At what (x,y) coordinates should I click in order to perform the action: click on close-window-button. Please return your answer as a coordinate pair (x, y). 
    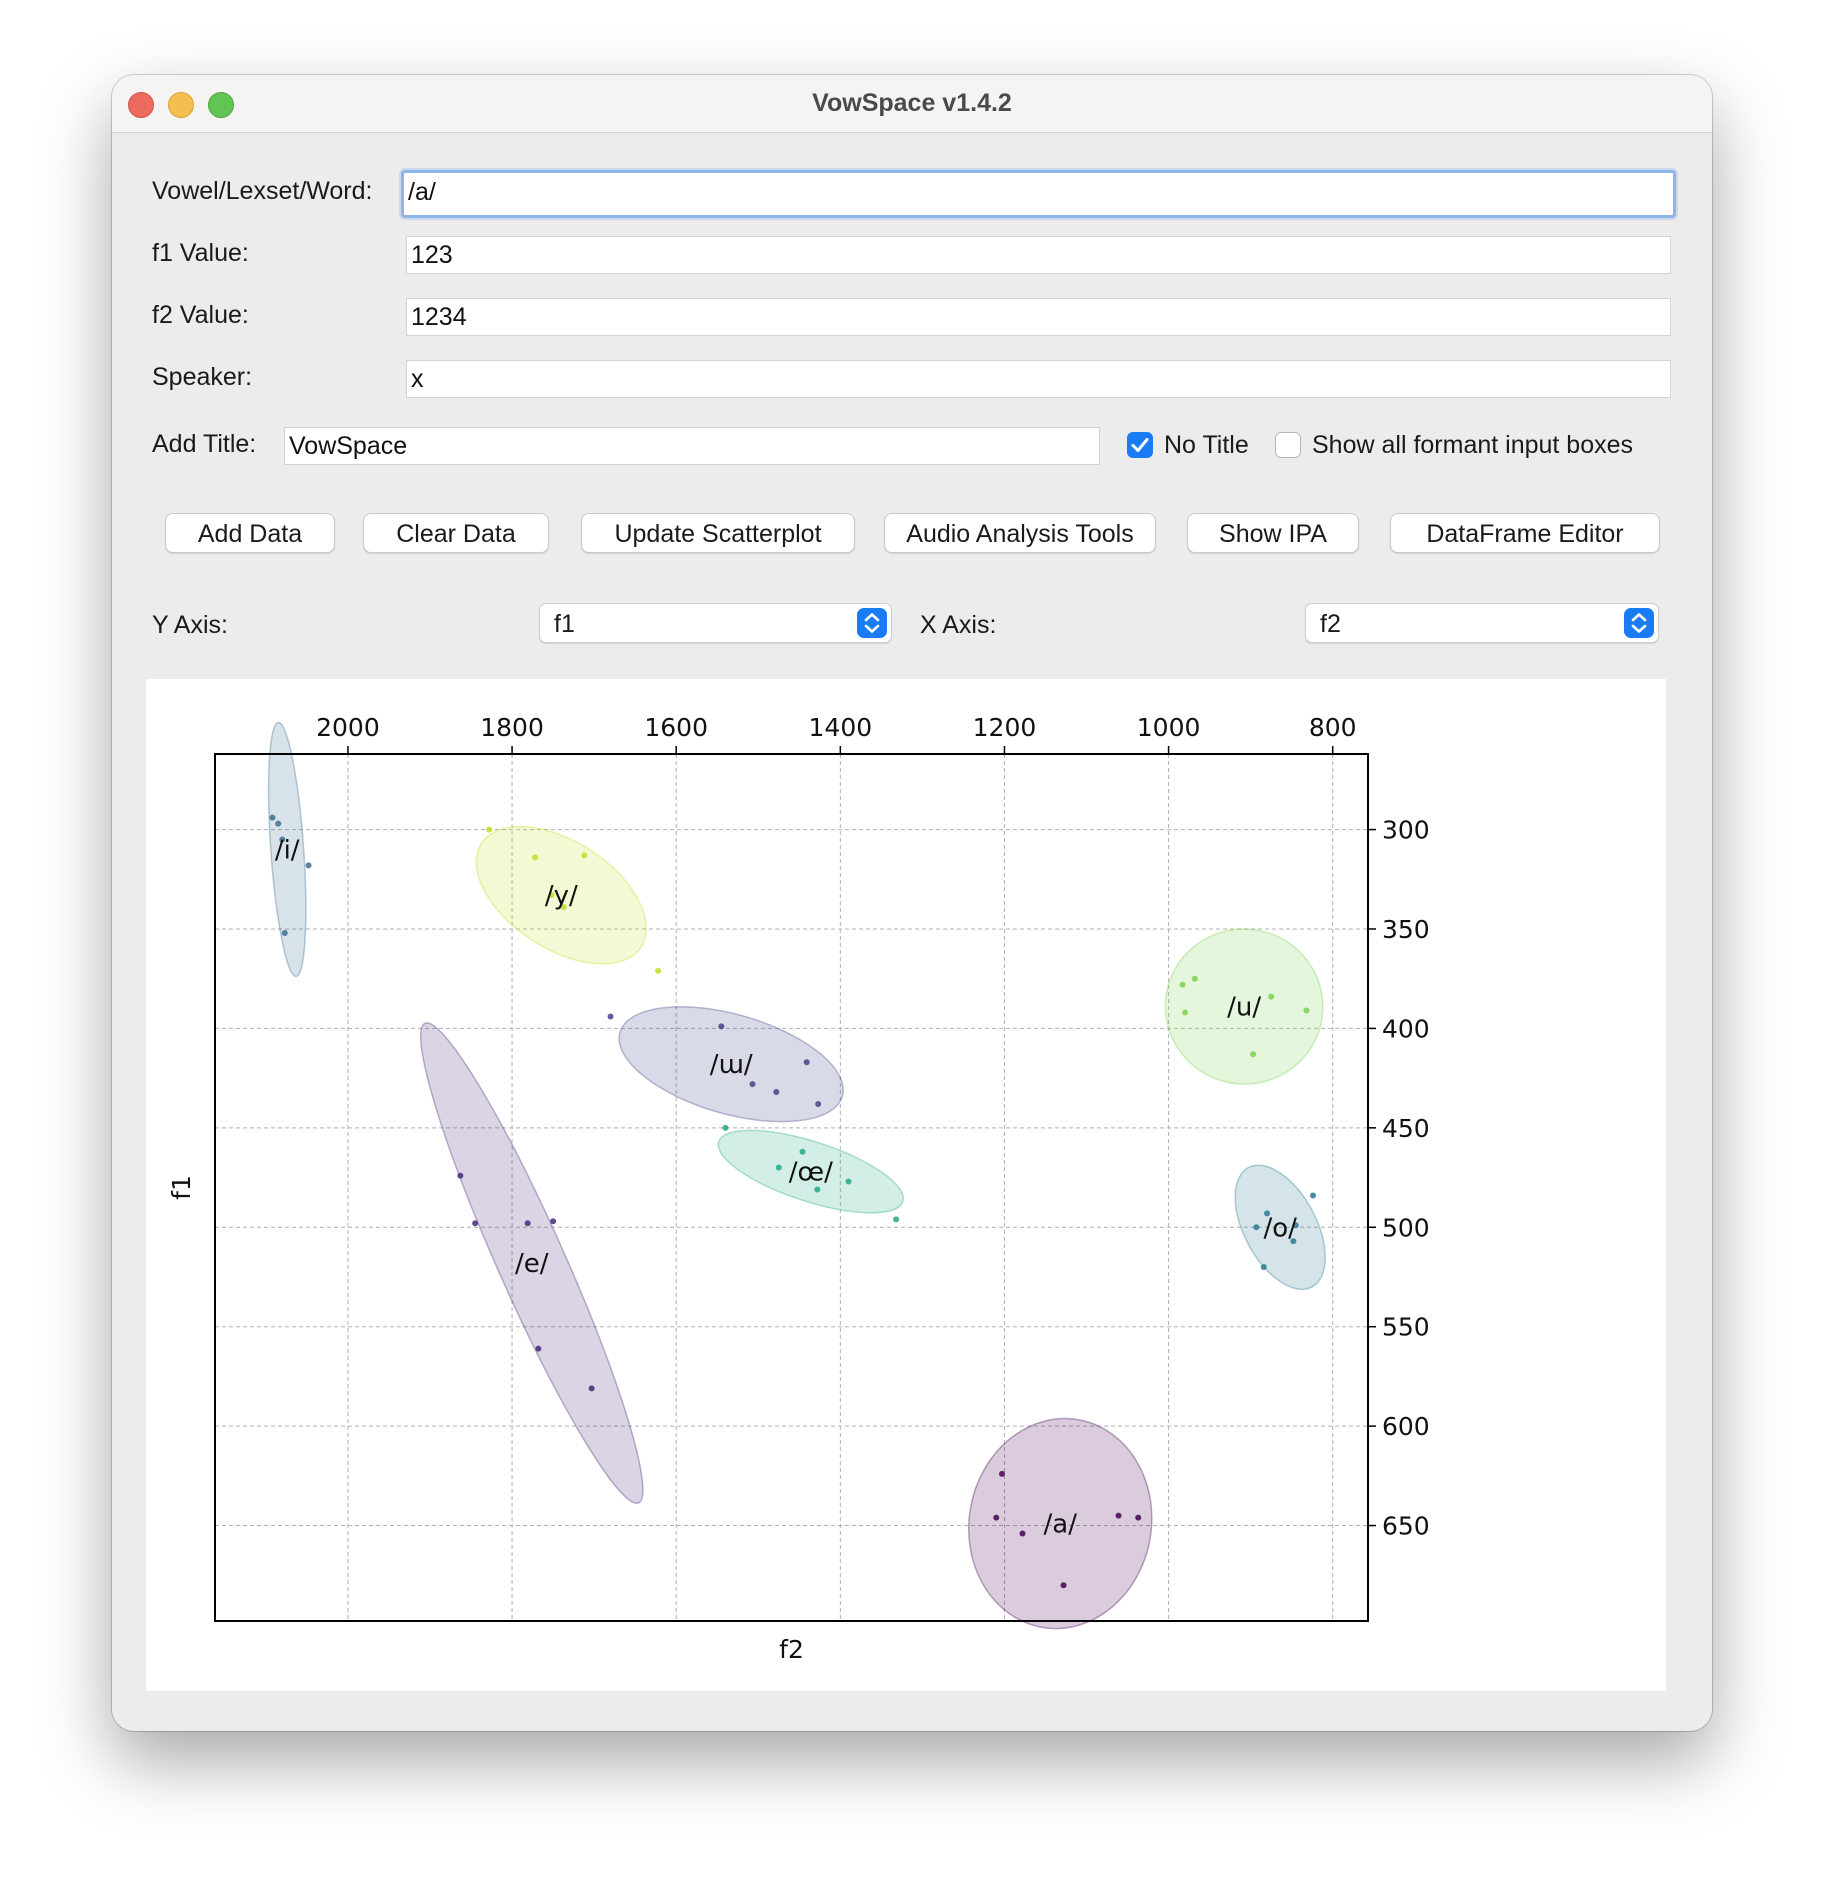
    Looking at the image, I should click on (141, 105).